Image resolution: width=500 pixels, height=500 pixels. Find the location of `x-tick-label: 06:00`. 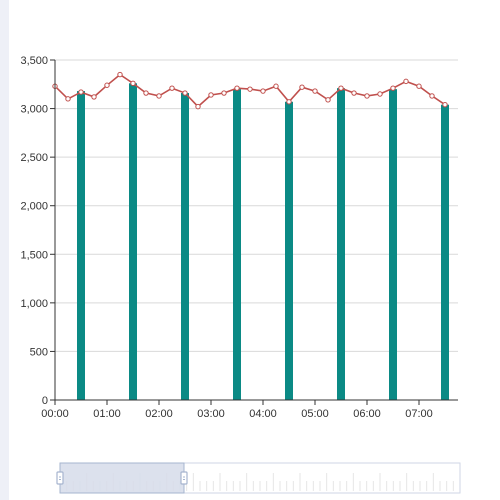

x-tick-label: 06:00 is located at coordinates (367, 414).